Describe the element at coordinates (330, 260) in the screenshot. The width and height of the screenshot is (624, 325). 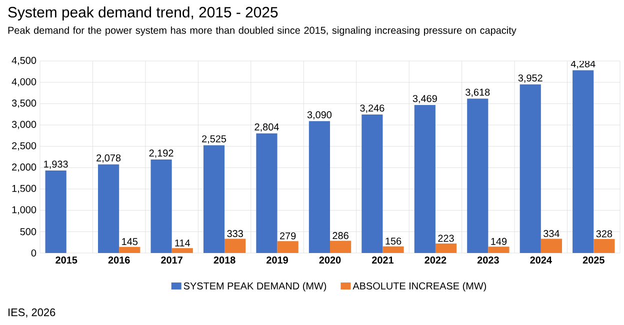
I see `x-tick-label: 2020` at that location.